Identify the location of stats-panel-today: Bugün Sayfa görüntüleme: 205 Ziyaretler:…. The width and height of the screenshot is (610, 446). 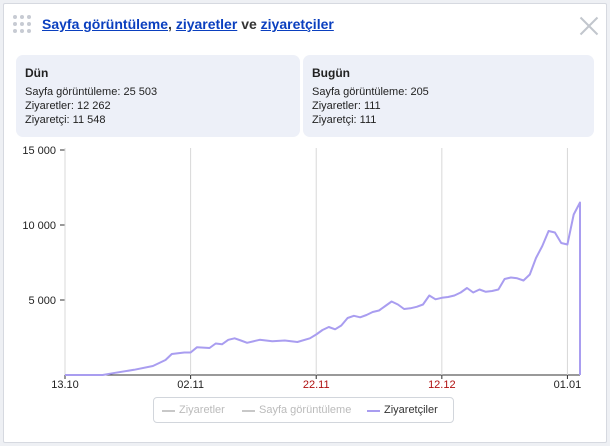
(448, 96).